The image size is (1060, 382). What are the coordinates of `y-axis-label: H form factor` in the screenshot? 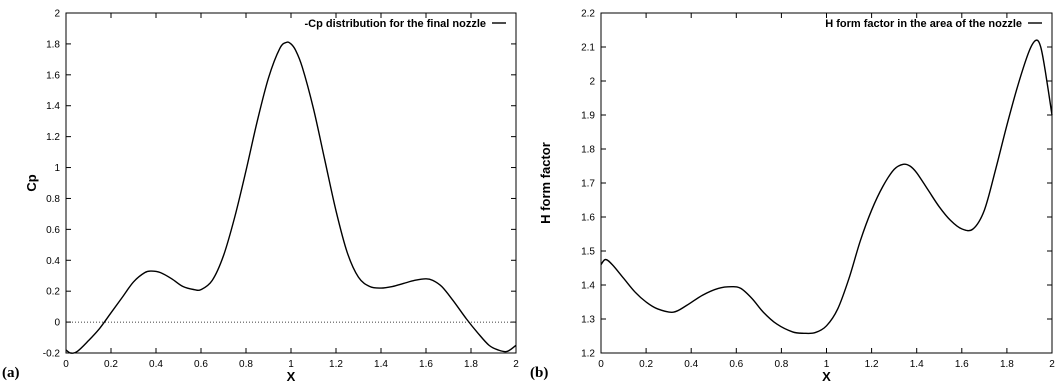 It's located at (545, 183).